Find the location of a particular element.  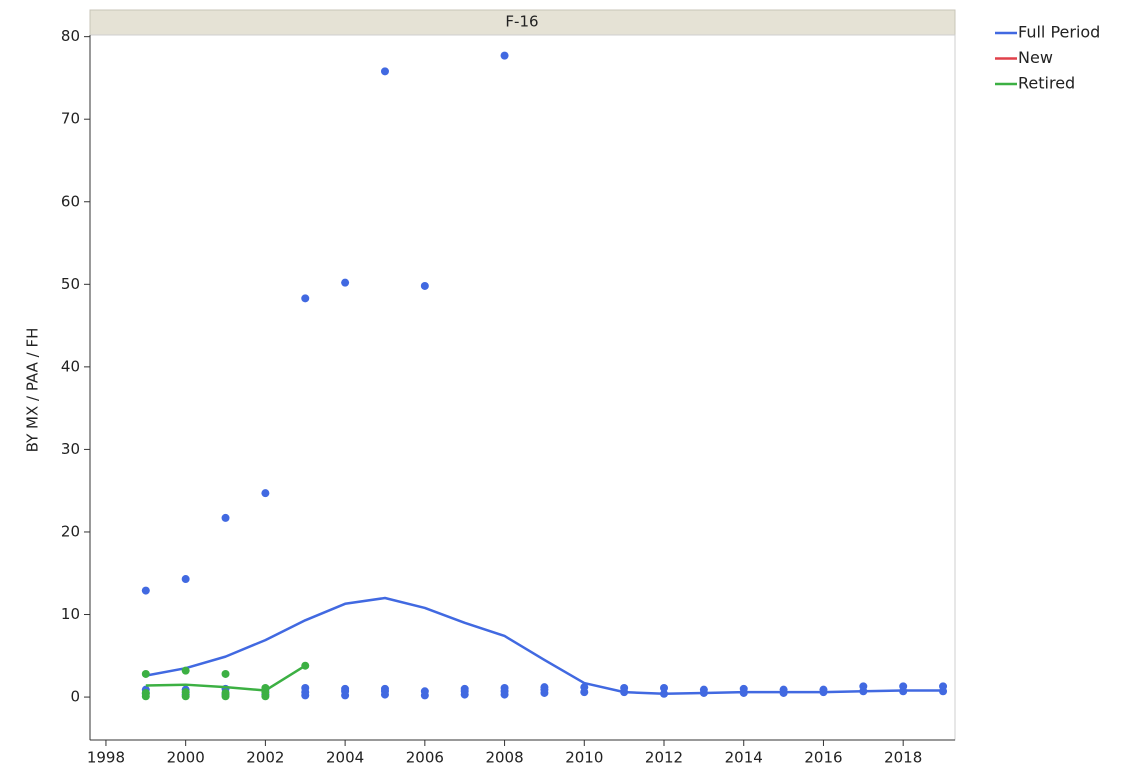

chart-title: F-16 is located at coordinates (521, 22).